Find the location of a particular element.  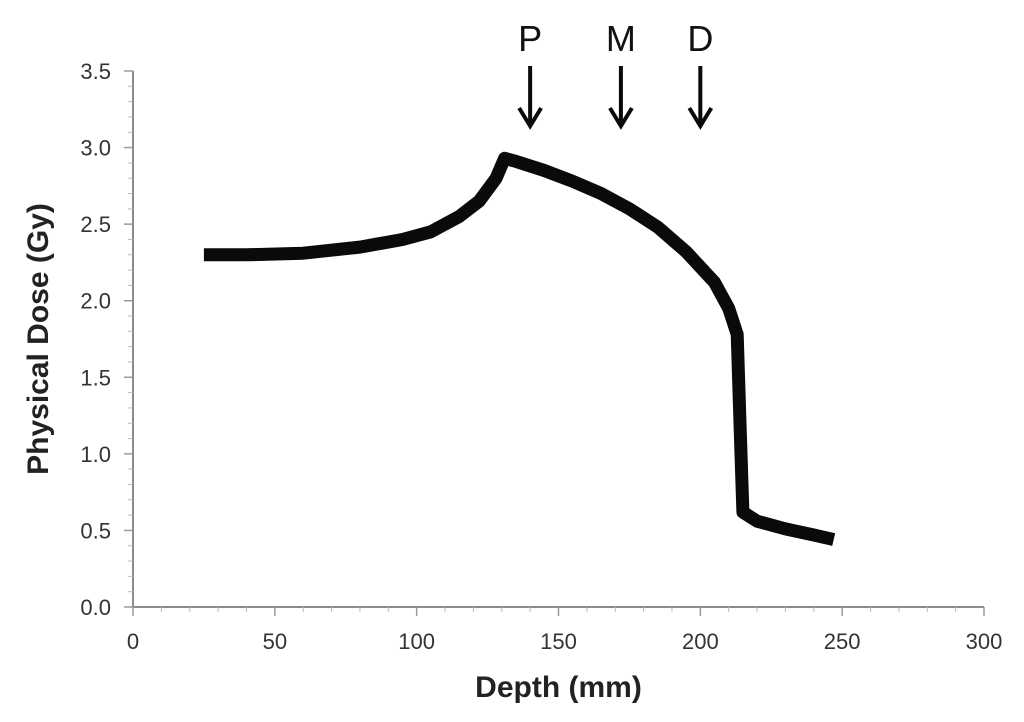

y-tick-label: 0.0 is located at coordinates (95, 607).